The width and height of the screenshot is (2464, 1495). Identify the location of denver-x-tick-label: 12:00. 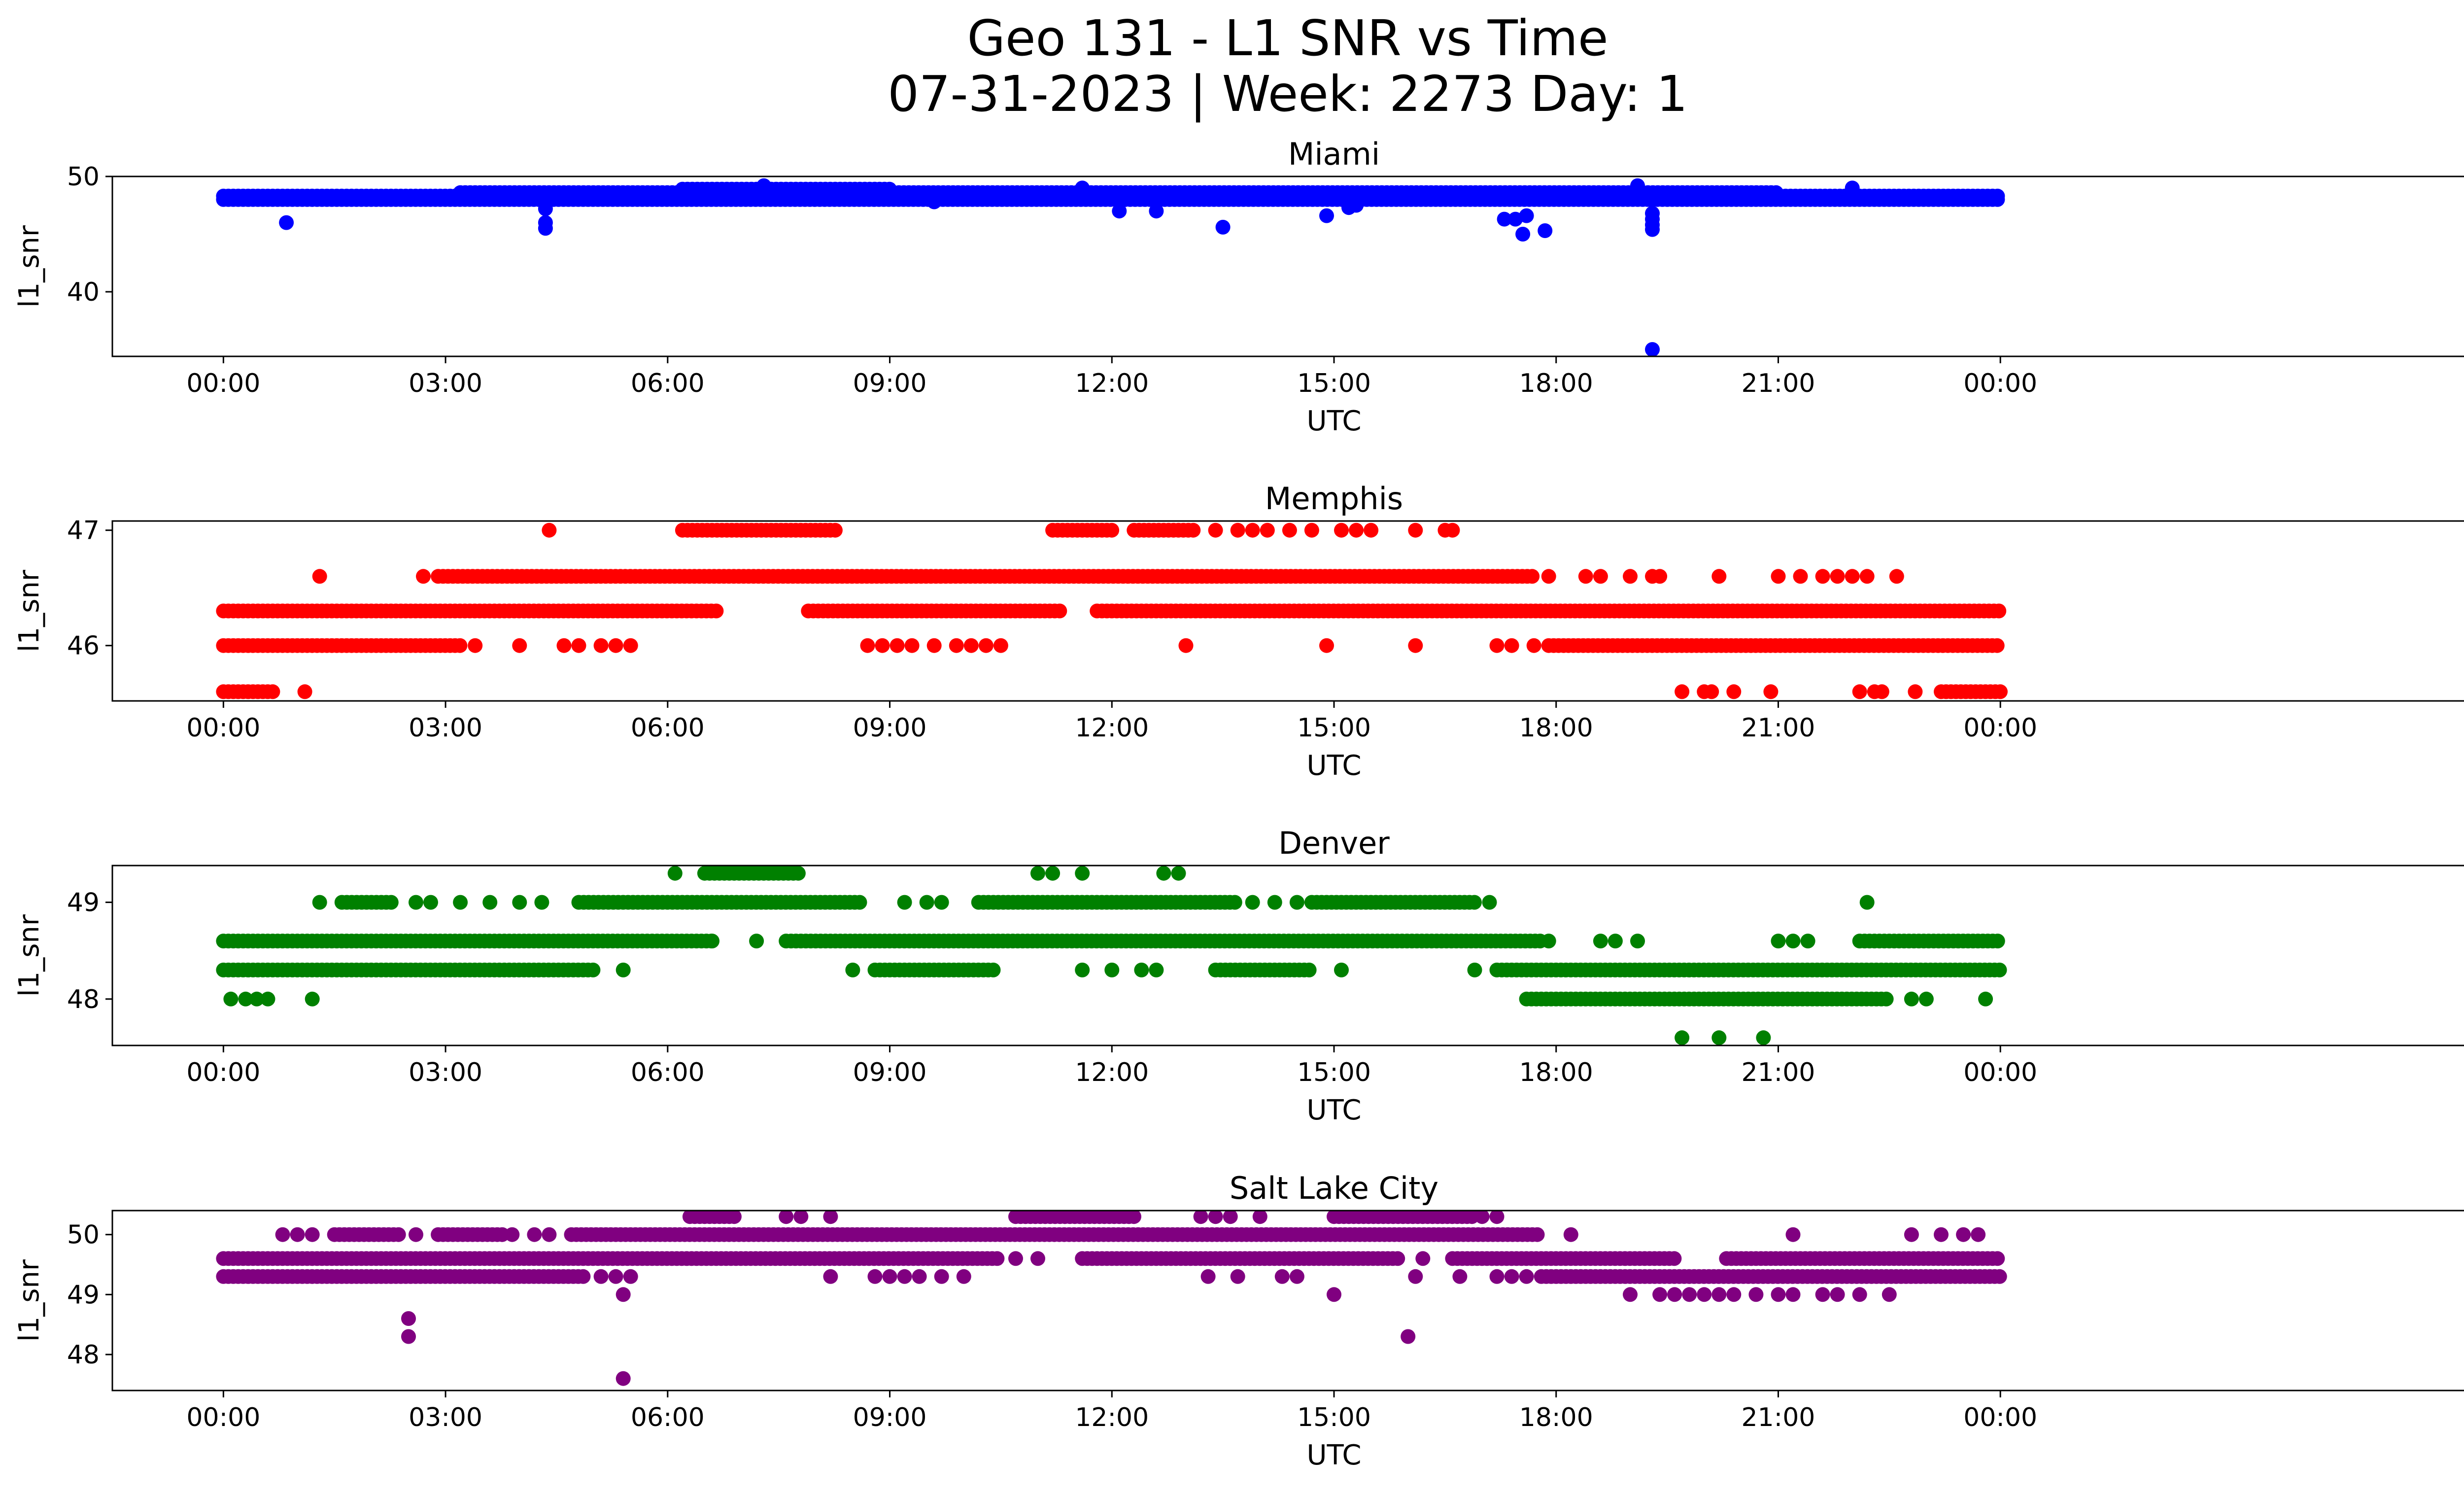
(1112, 1072).